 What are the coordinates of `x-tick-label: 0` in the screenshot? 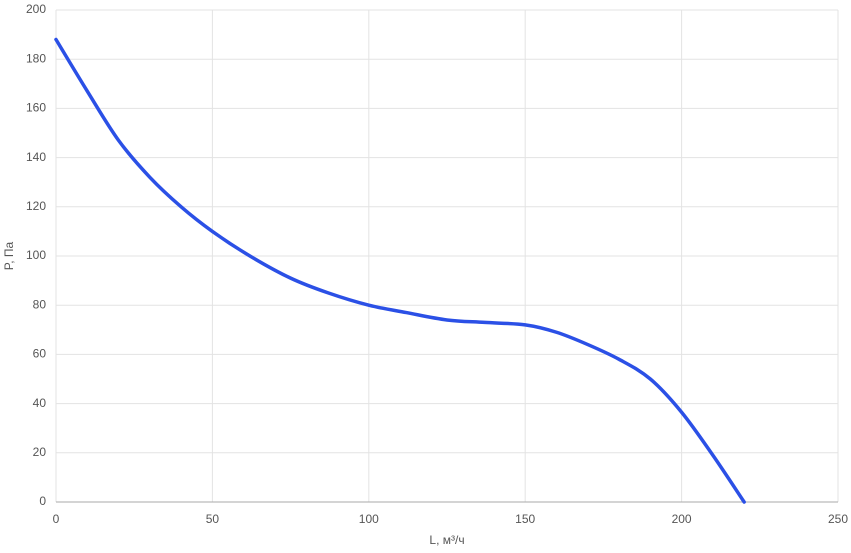 It's located at (56, 519).